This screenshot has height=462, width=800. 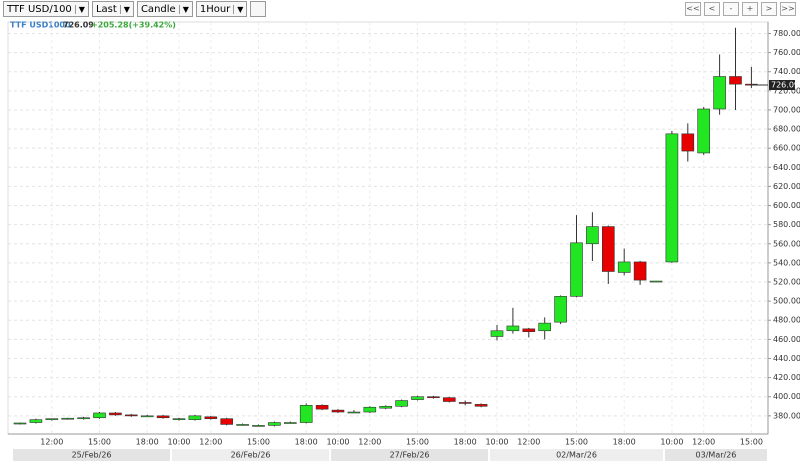 What do you see at coordinates (786, 148) in the screenshot?
I see `y-tick-label: 660.00` at bounding box center [786, 148].